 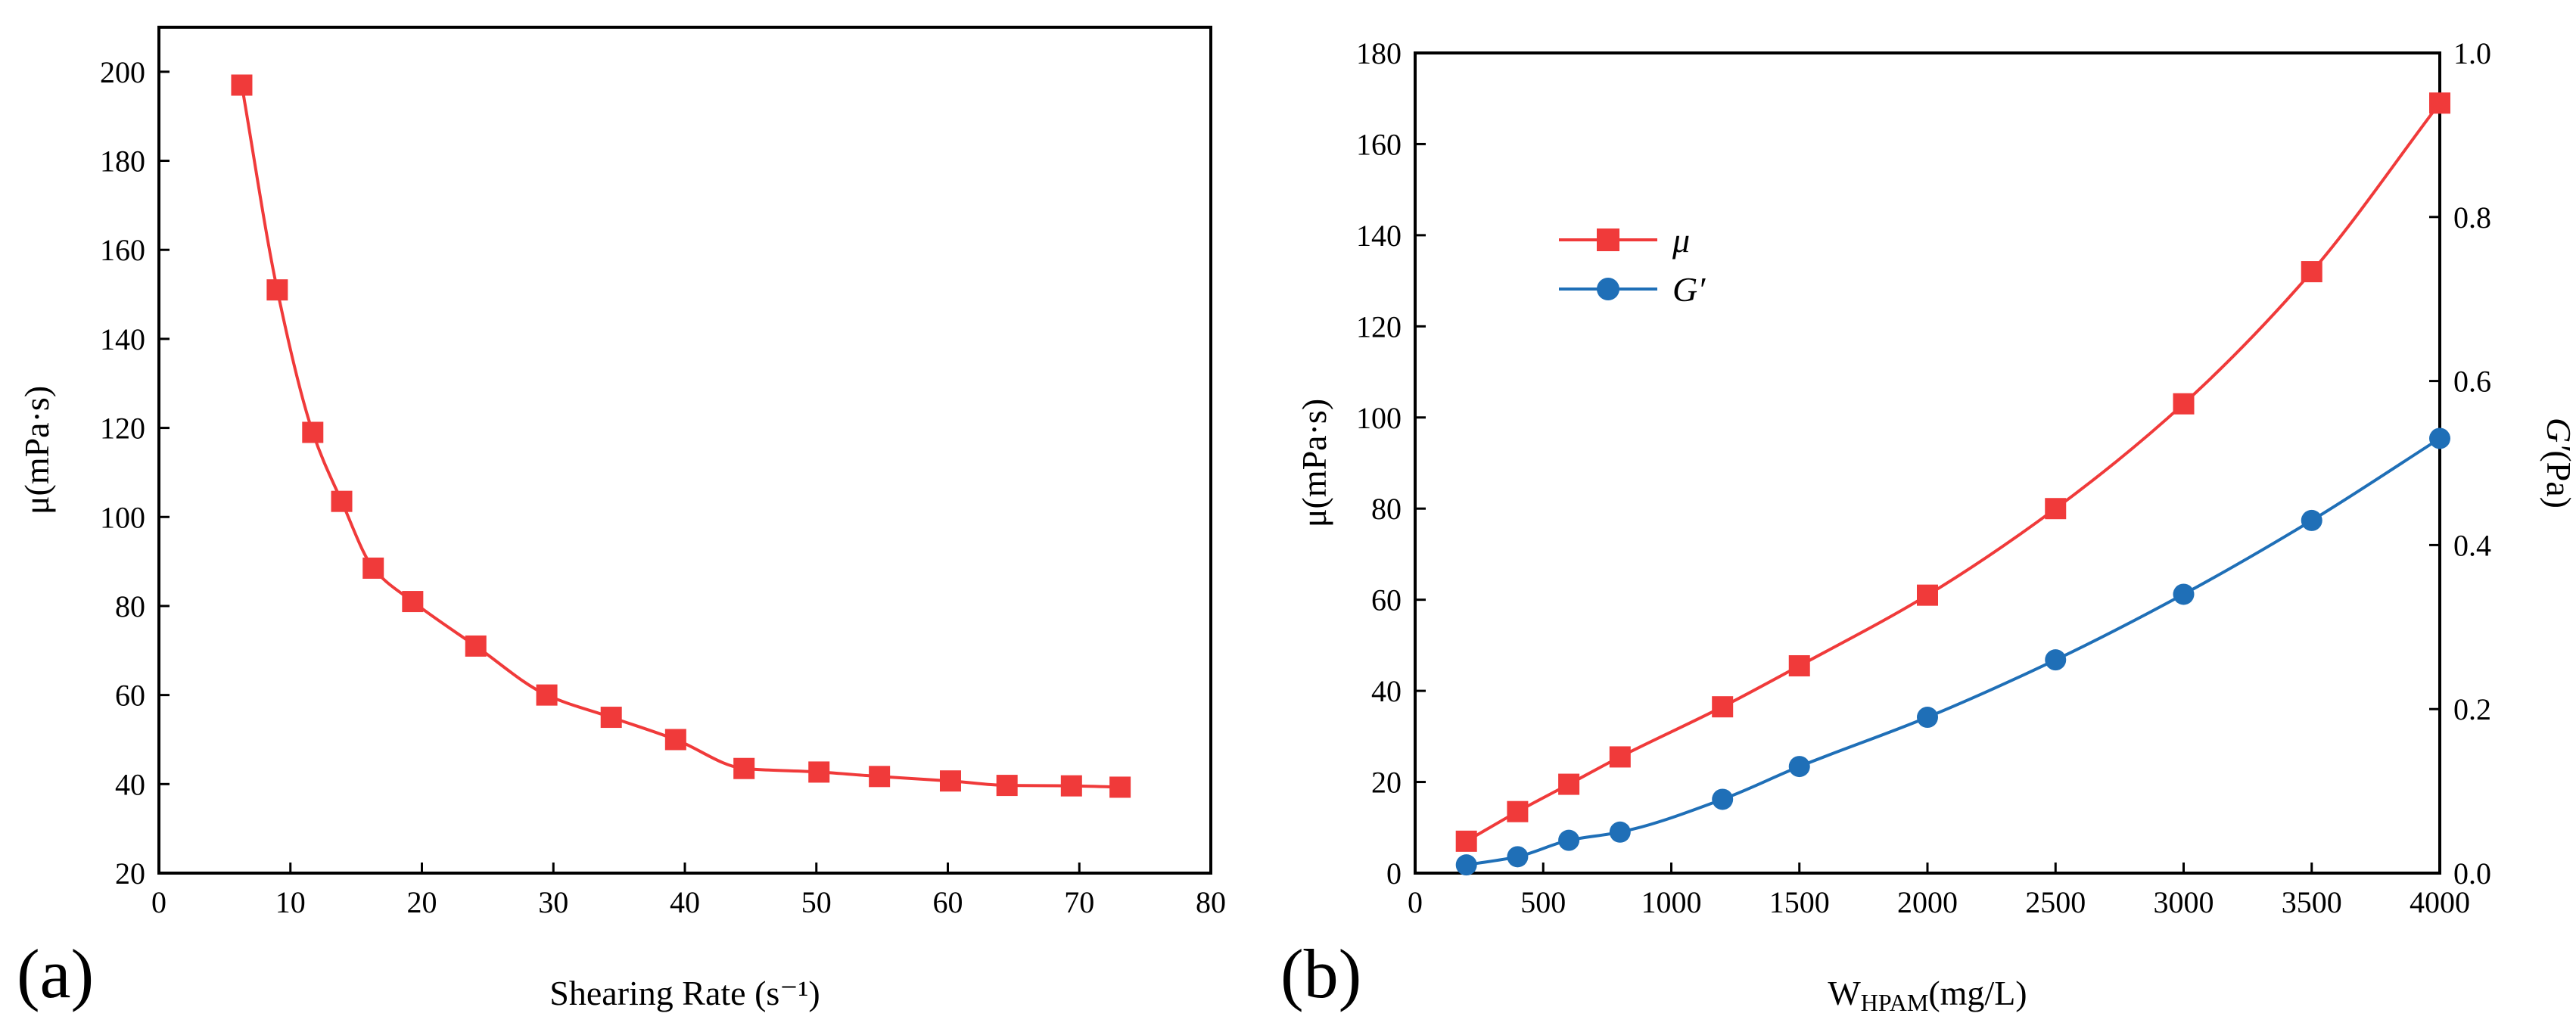 I want to click on chart-a-xtick-label: 10, so click(x=290, y=902).